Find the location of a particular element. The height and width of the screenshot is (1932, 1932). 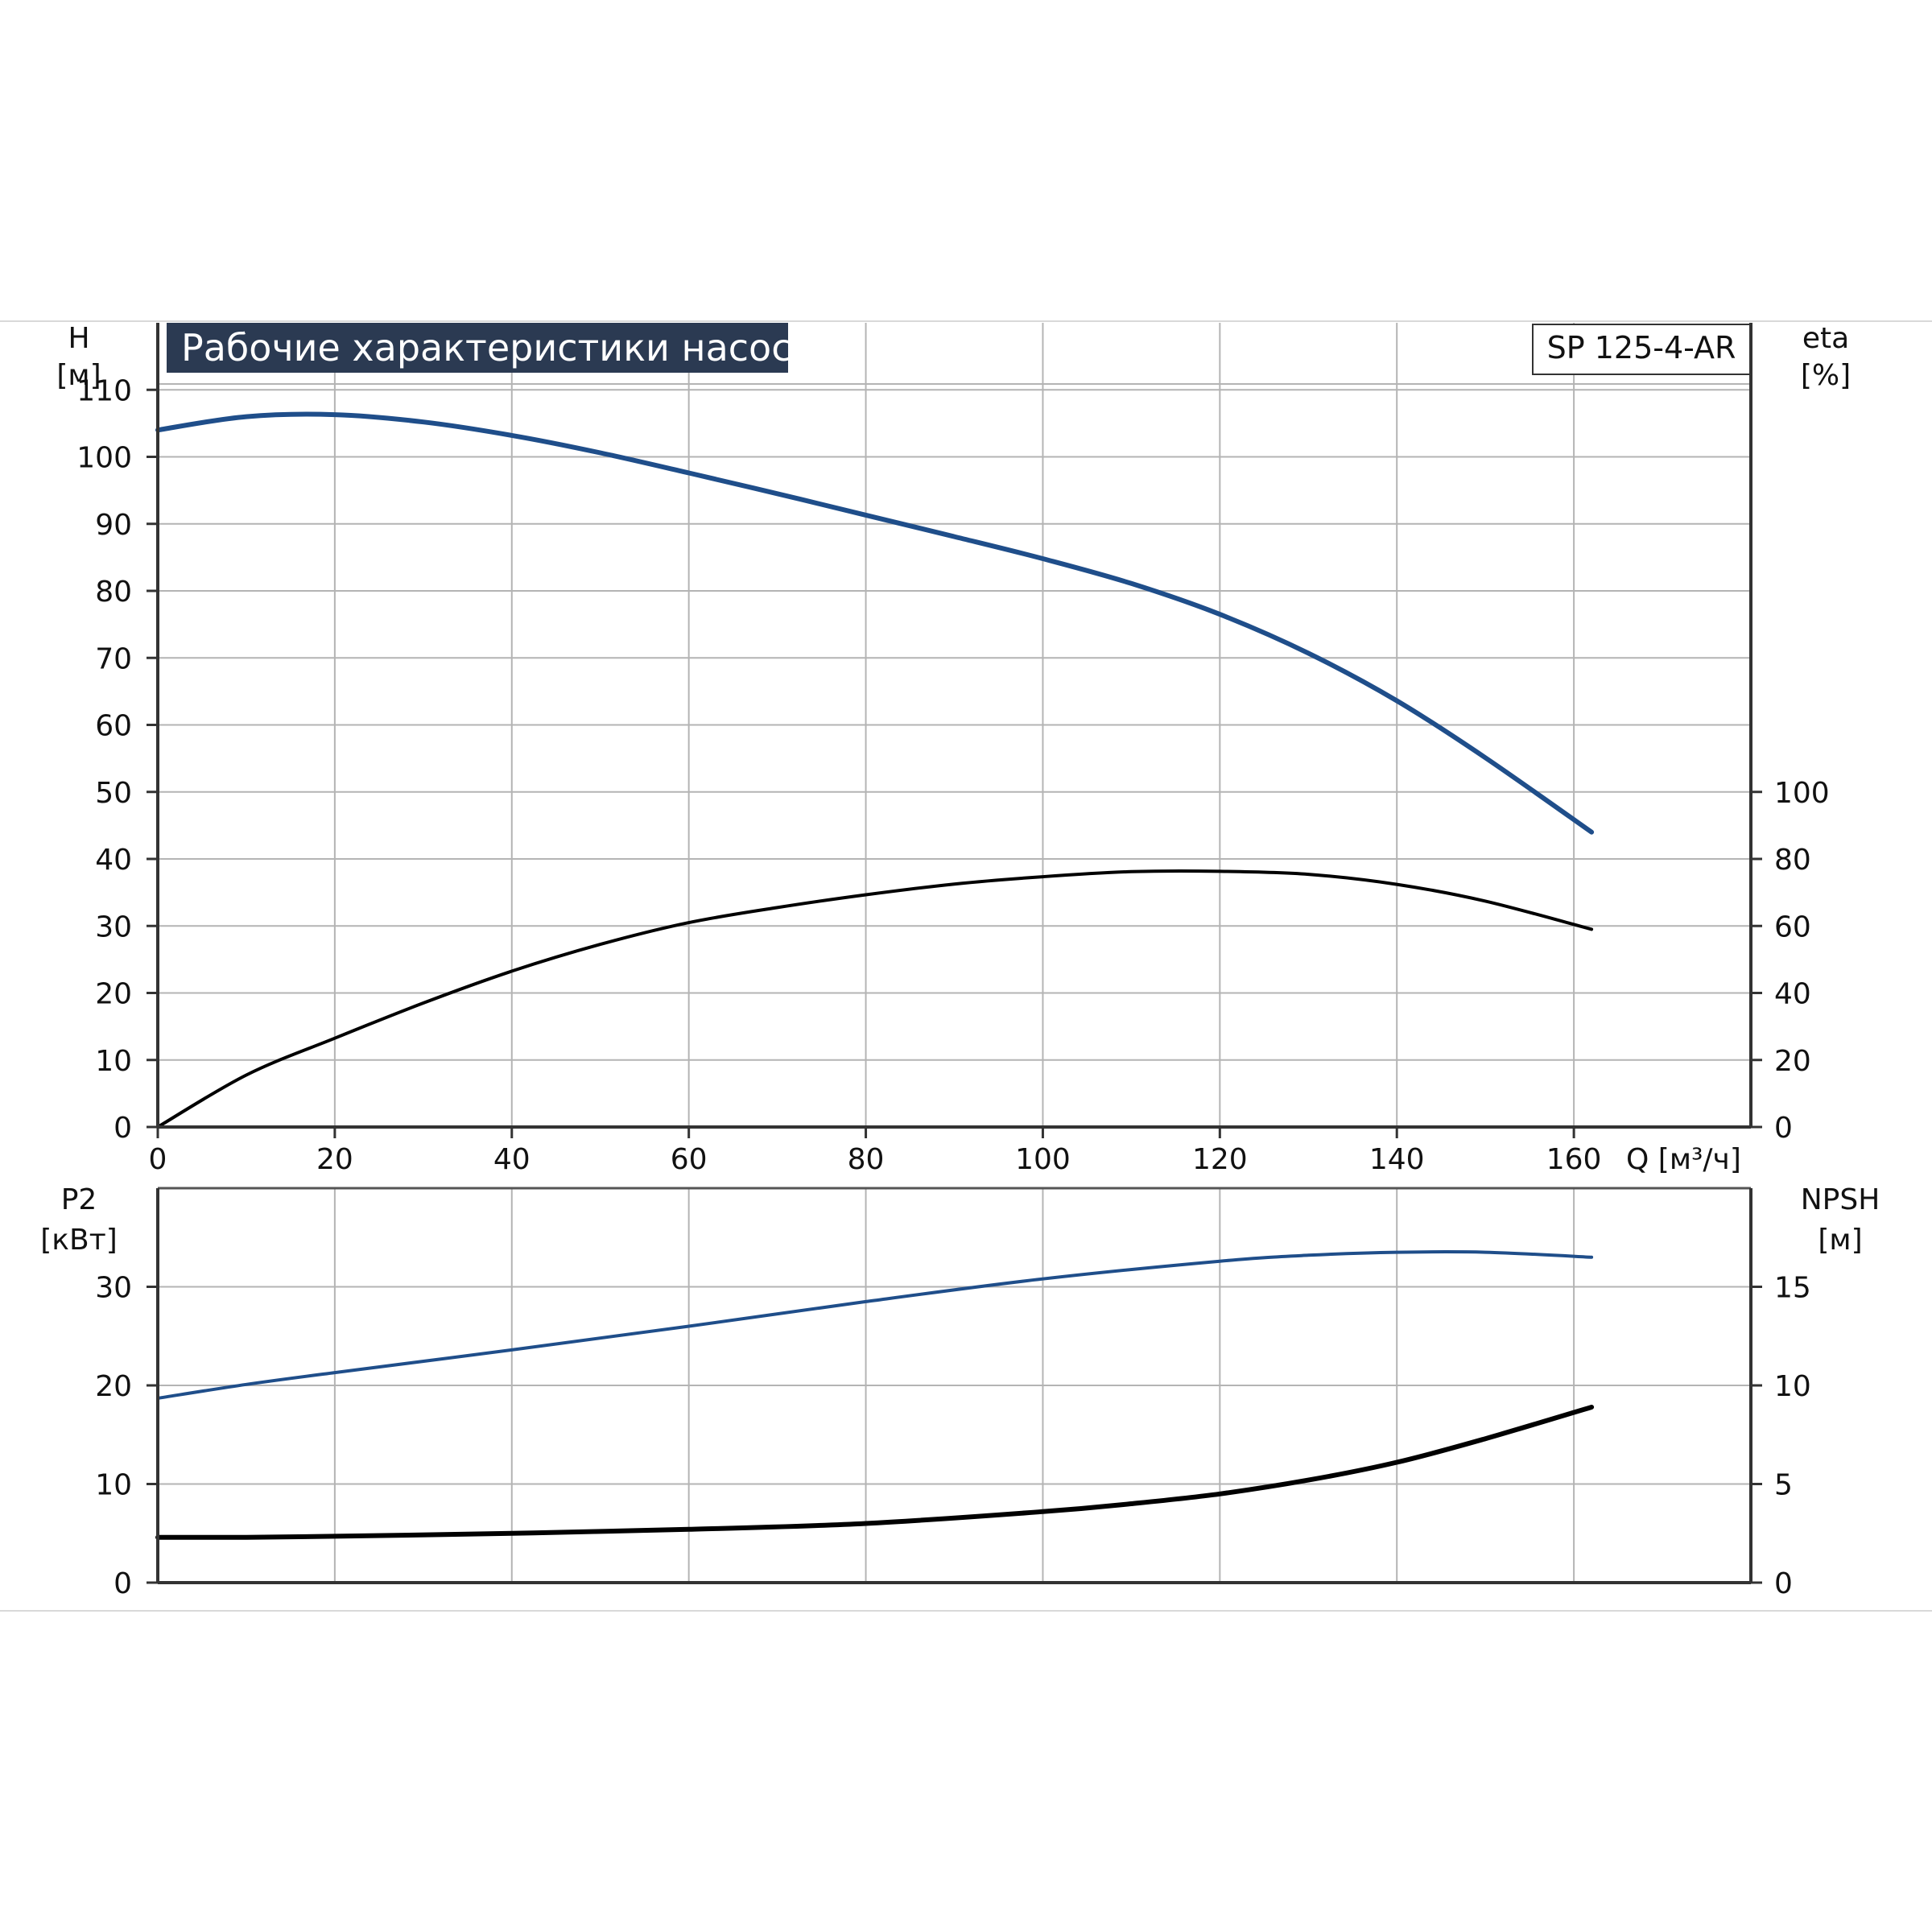

x-tick-label: 20 is located at coordinates (334, 1159).